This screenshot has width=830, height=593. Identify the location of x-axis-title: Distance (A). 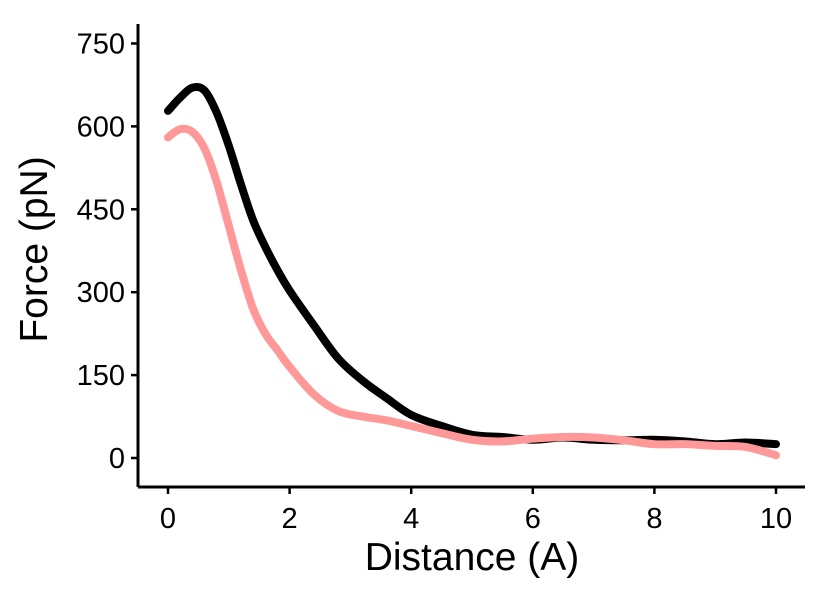
(472, 557).